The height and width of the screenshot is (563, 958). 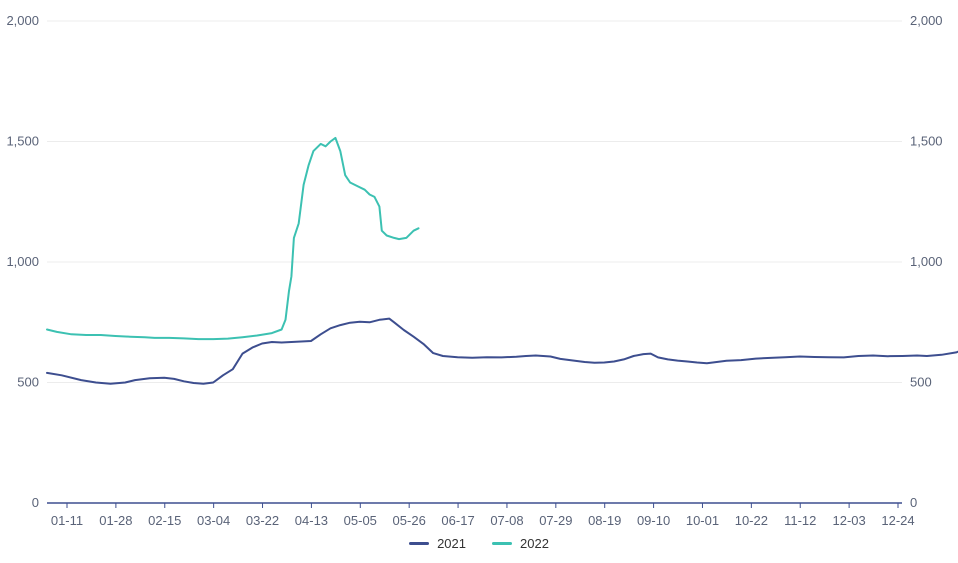 What do you see at coordinates (474, 505) in the screenshot?
I see `axes` at bounding box center [474, 505].